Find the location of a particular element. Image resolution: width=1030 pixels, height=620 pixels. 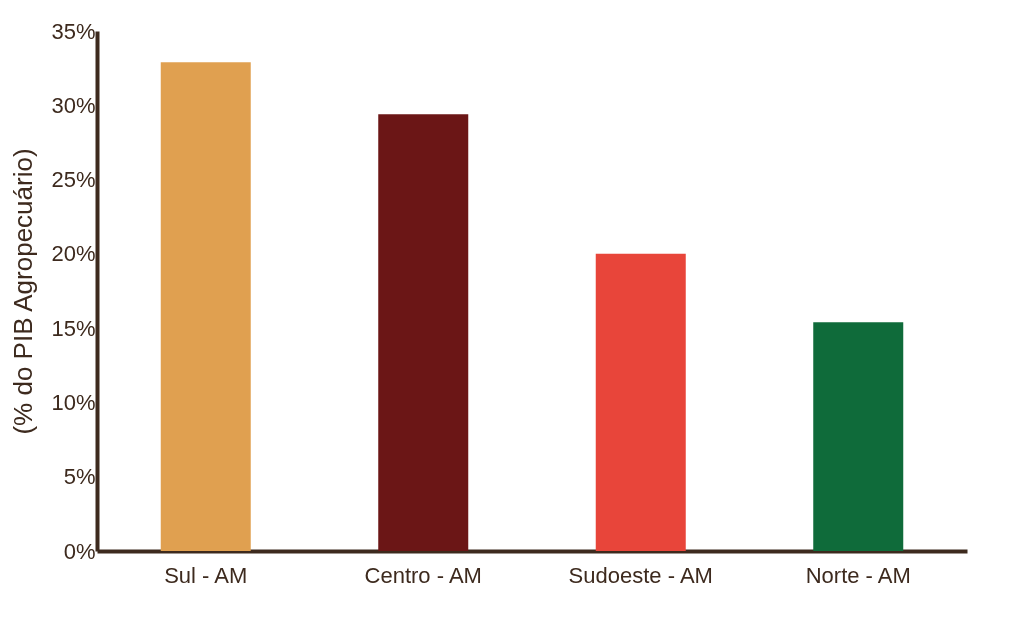

y-tick-label: 35% is located at coordinates (73, 31).